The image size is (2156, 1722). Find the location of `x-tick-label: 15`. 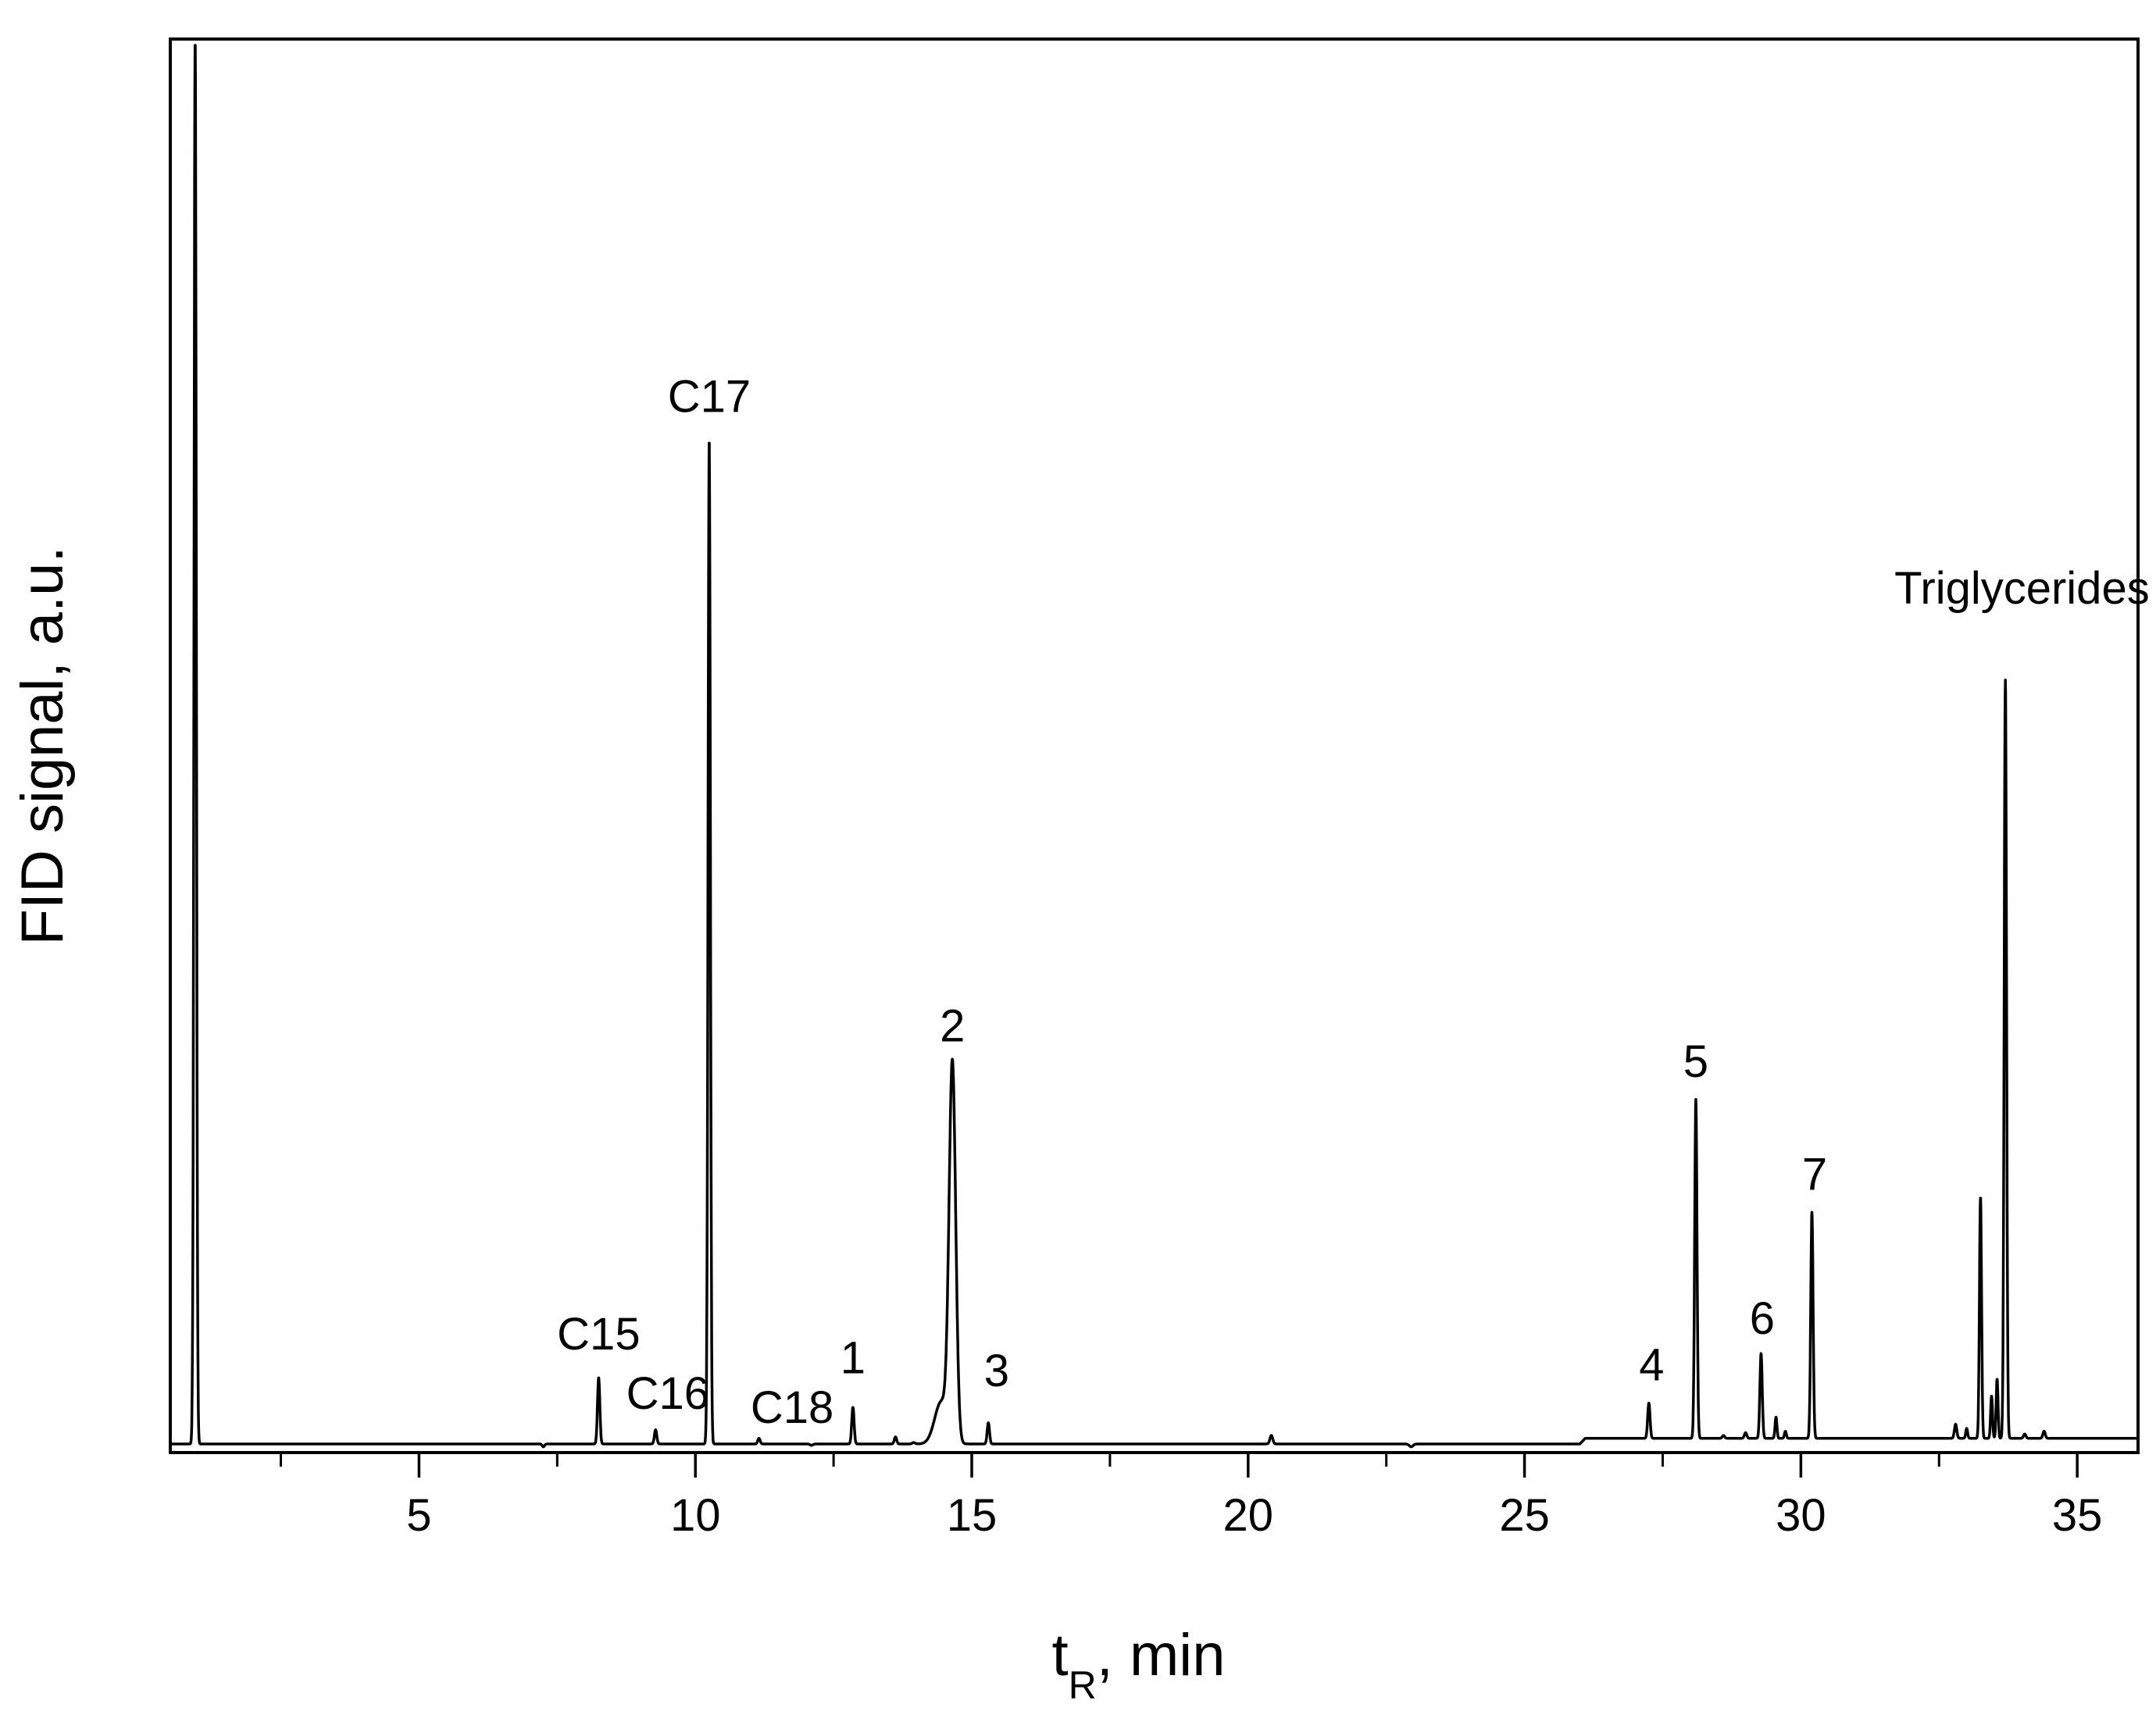

x-tick-label: 15 is located at coordinates (973, 1515).